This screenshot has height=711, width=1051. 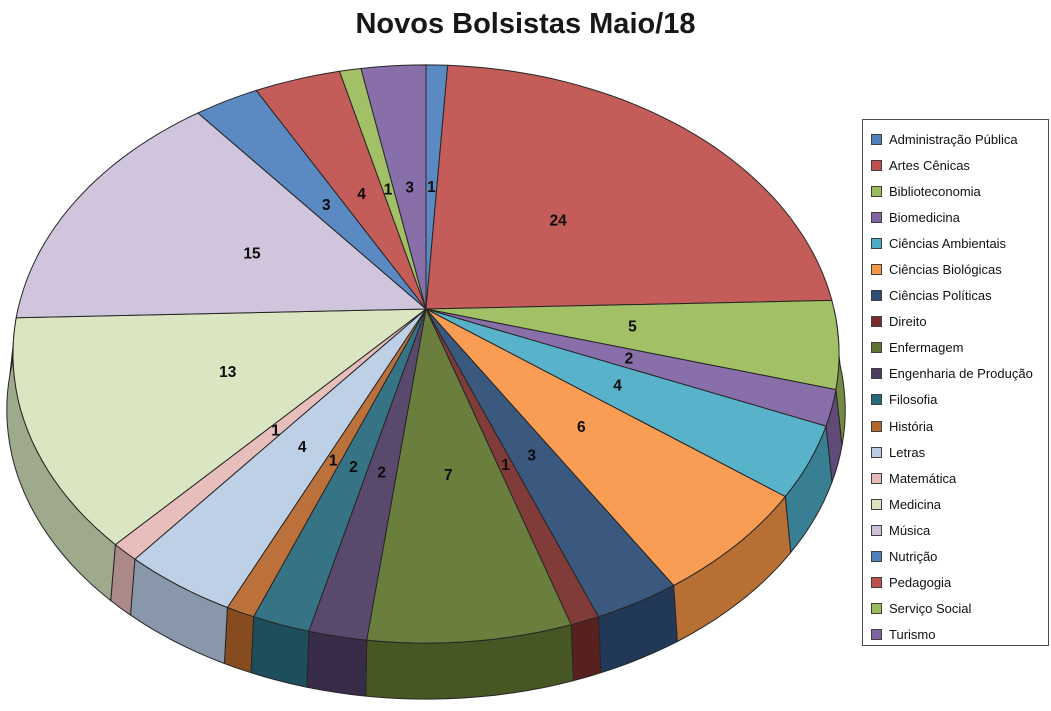 What do you see at coordinates (388, 189) in the screenshot?
I see `value-label-servico-social: 1` at bounding box center [388, 189].